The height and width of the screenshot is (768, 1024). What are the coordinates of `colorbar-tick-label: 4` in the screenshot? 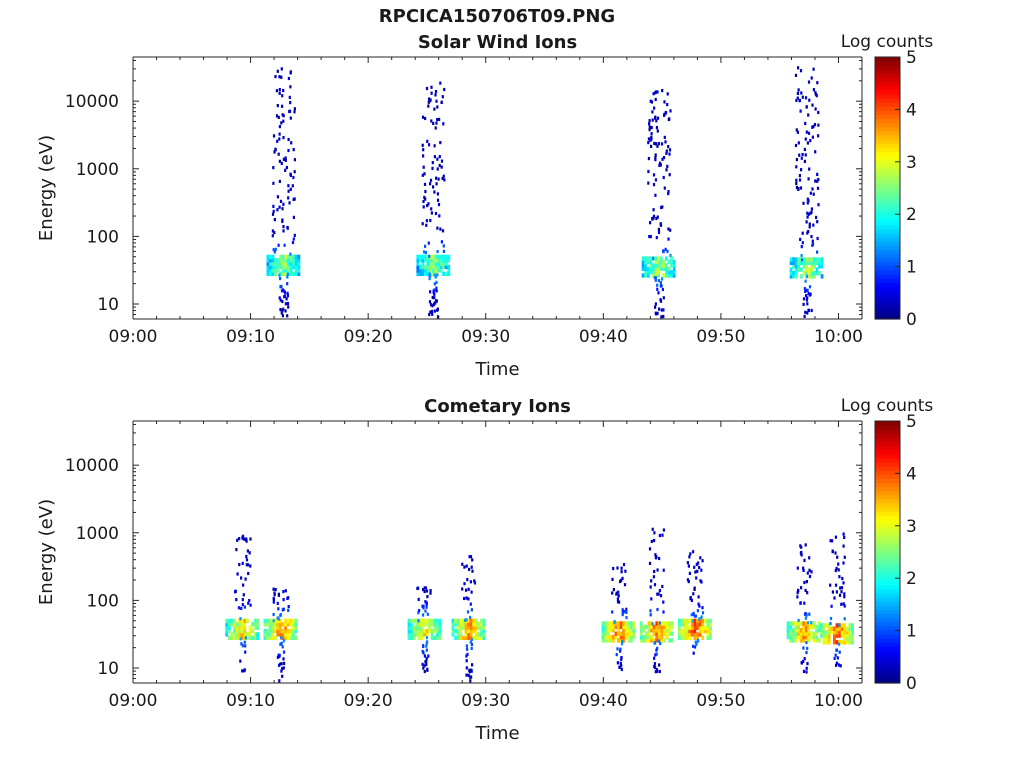 It's located at (911, 110).